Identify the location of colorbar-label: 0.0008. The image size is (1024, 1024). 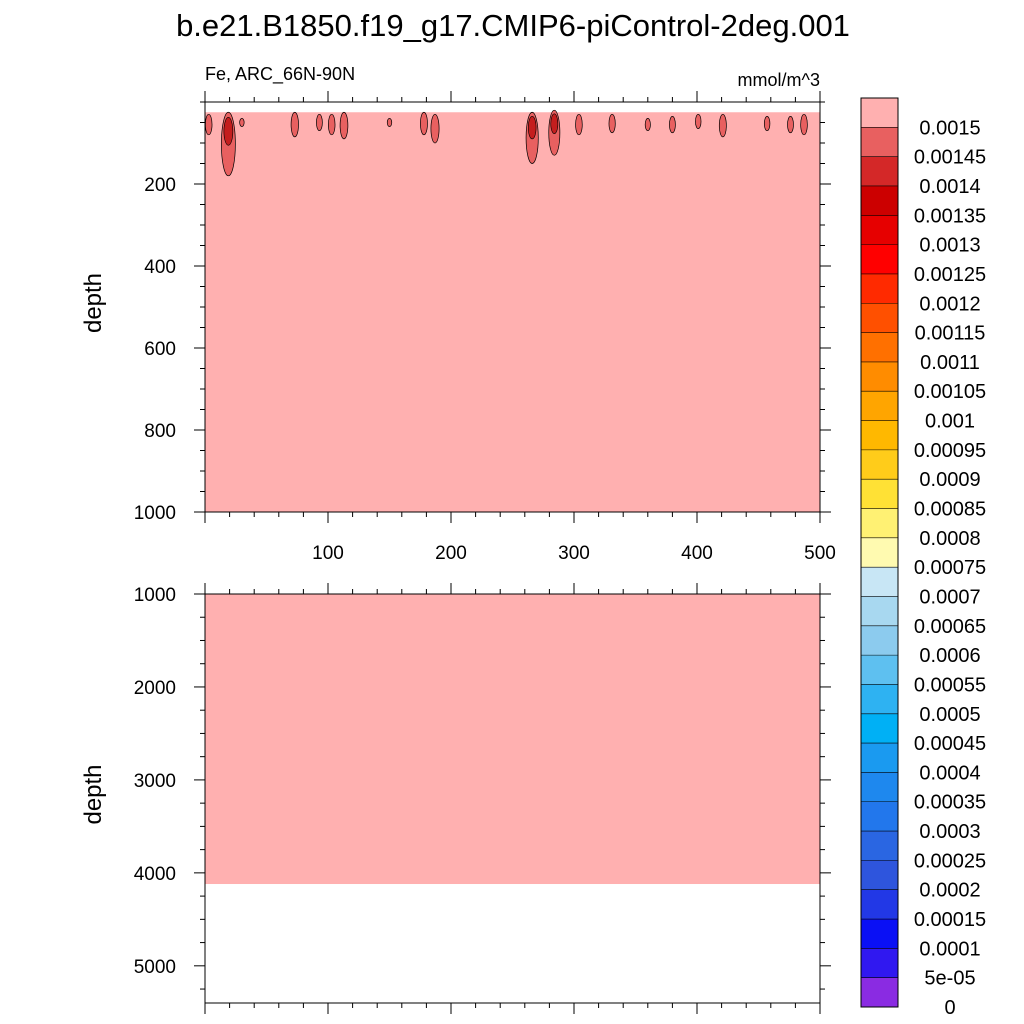
(949, 539).